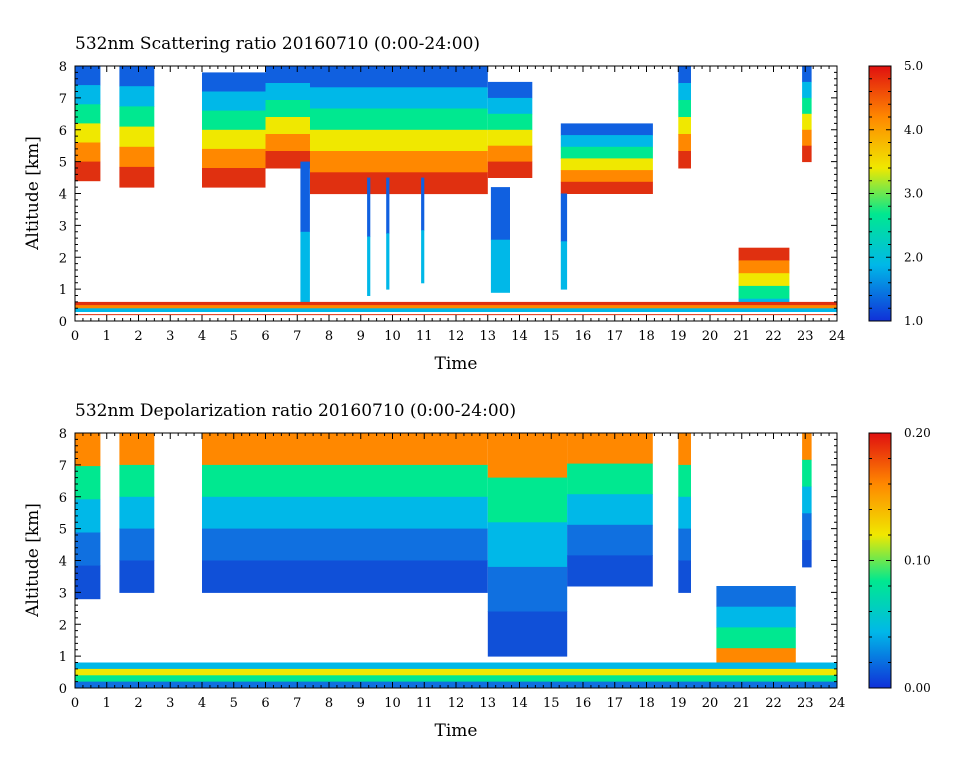  I want to click on y-tick-label: 8, so click(63, 434).